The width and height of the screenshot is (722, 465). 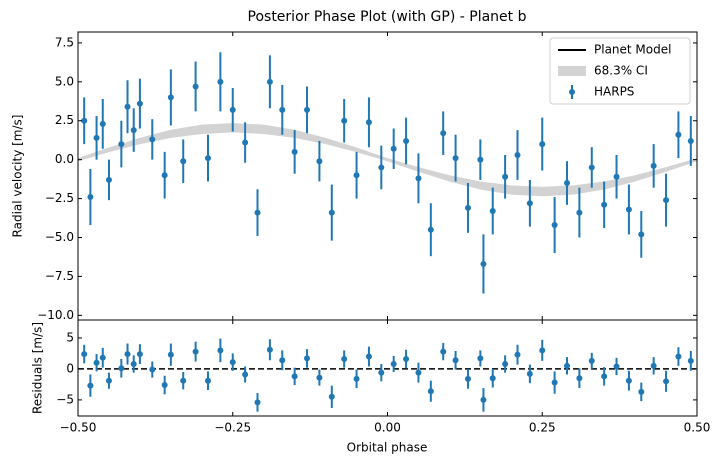 I want to click on y-tick-label: 0.0, so click(x=64, y=159).